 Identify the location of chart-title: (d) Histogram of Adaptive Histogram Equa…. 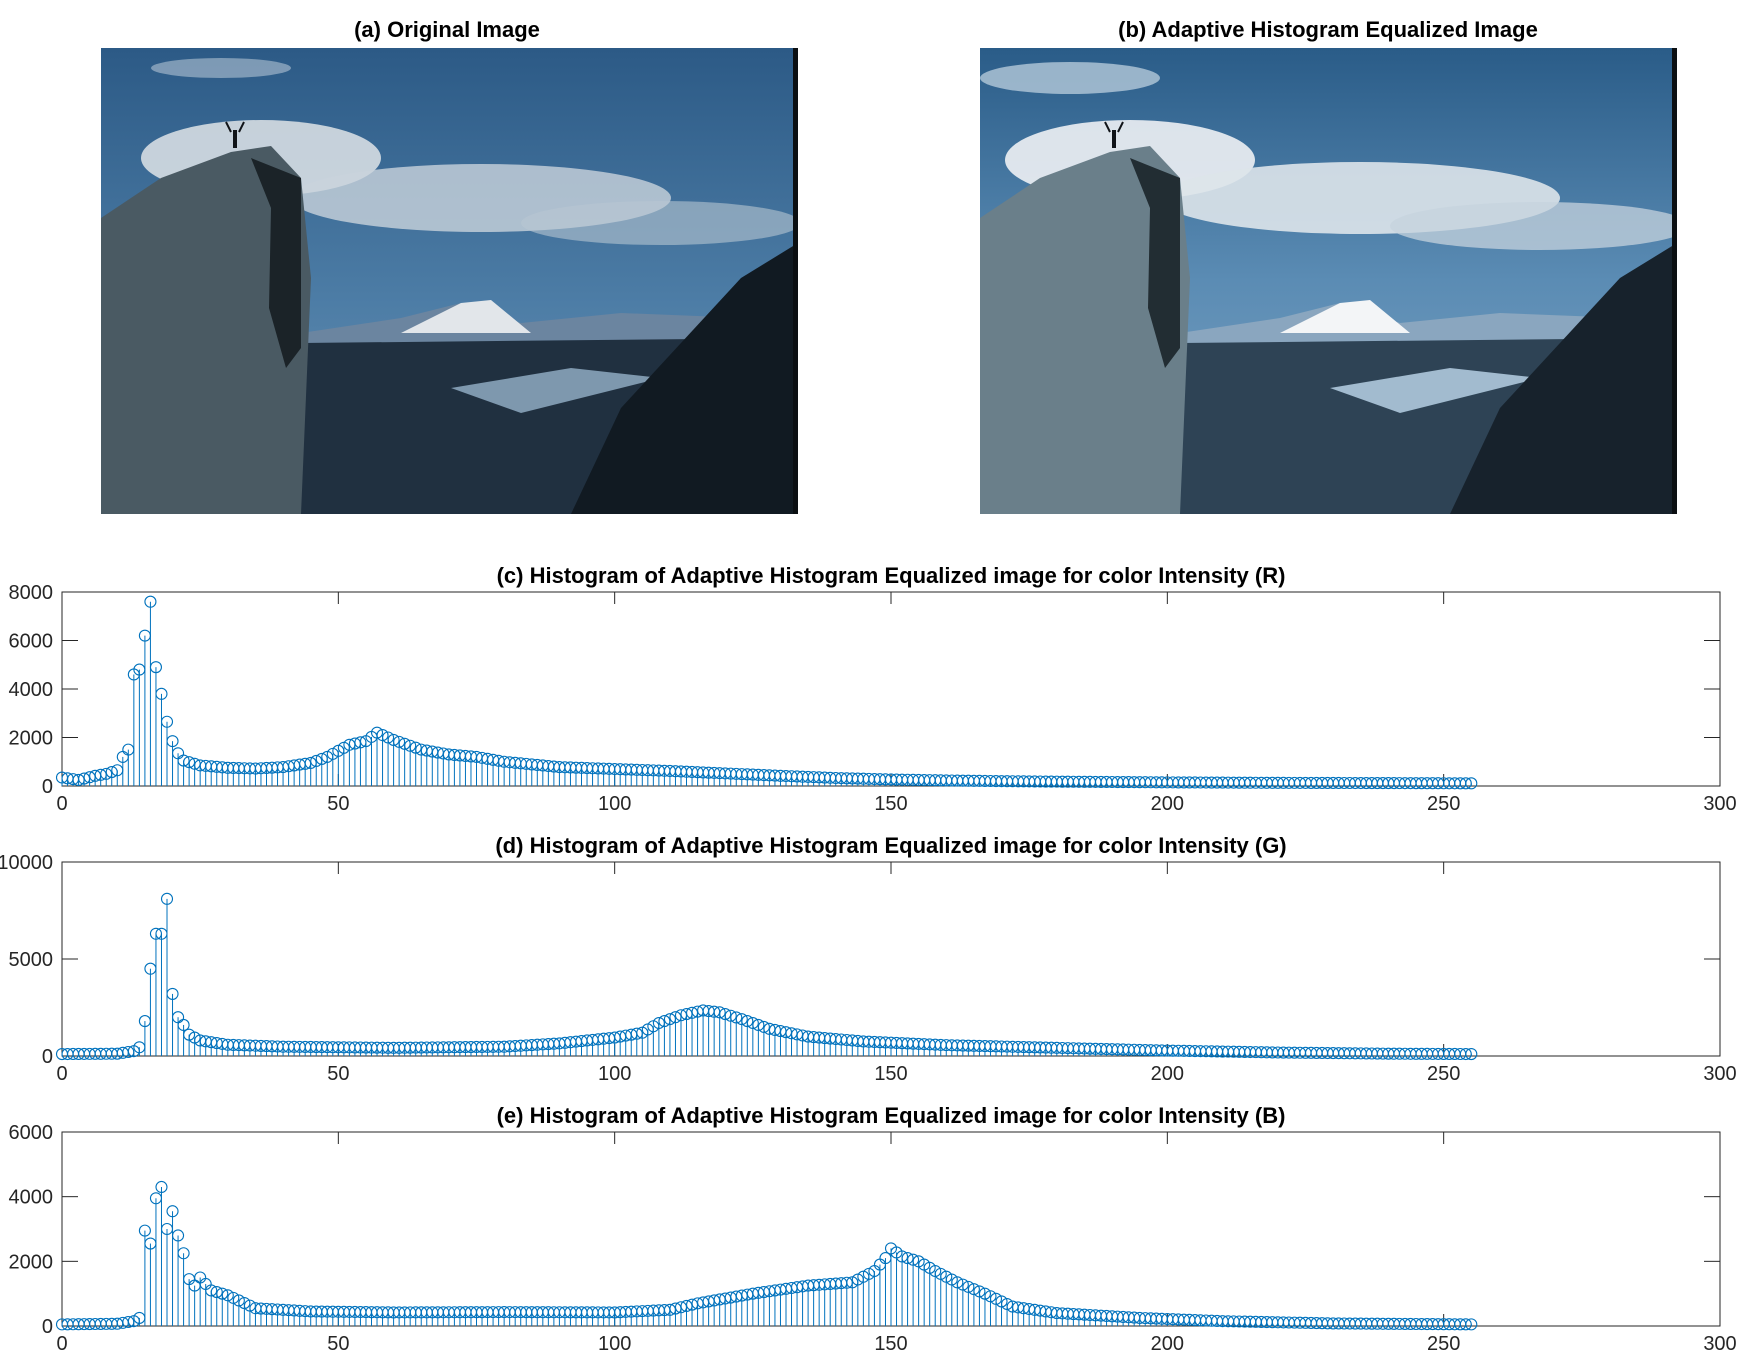
(890, 845).